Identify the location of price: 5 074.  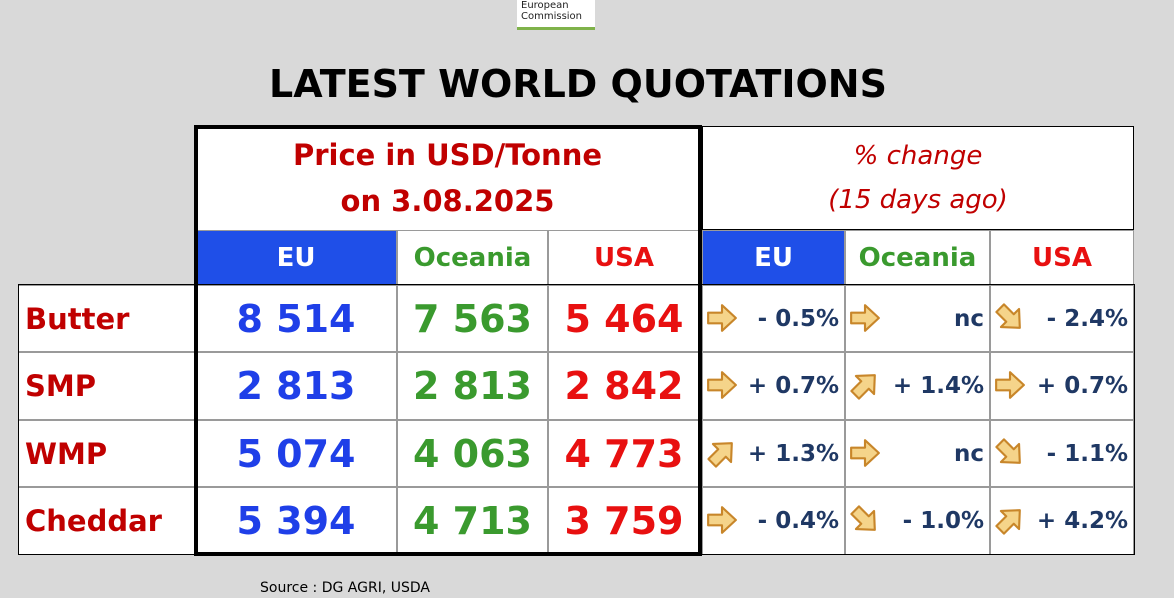
(296, 453).